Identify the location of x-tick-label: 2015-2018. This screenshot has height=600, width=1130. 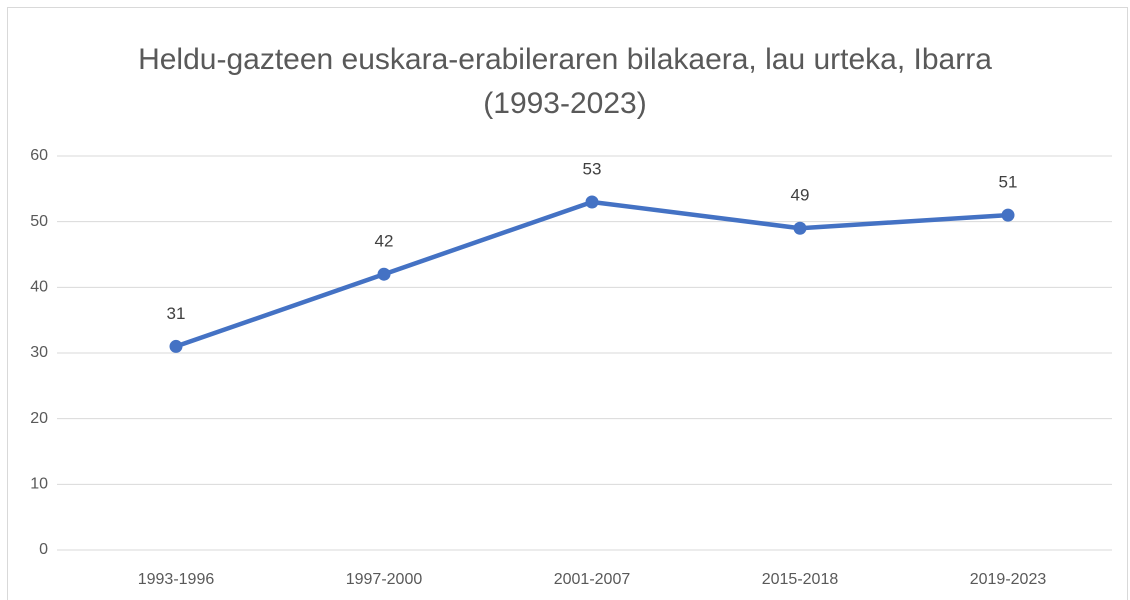
(800, 579).